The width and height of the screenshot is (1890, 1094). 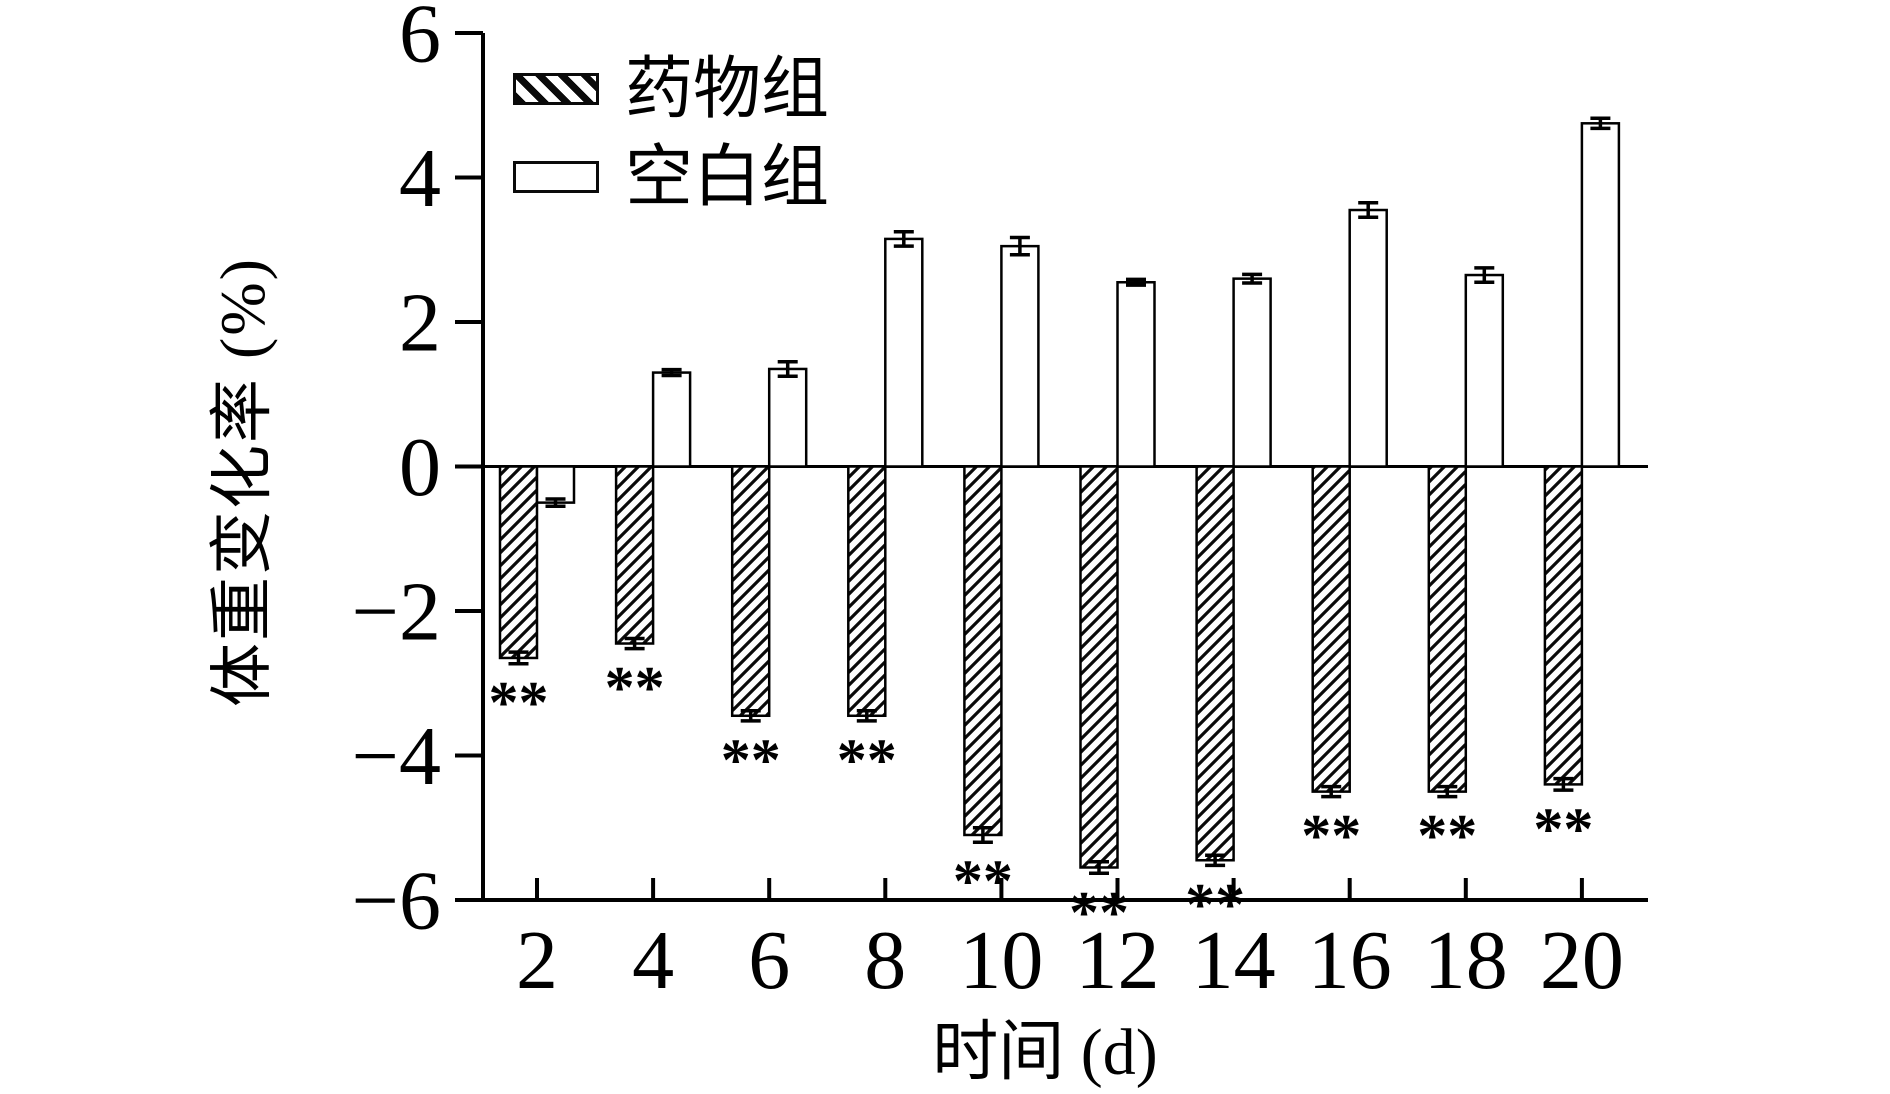 What do you see at coordinates (867, 760) in the screenshot?
I see `sig-marker-8: **` at bounding box center [867, 760].